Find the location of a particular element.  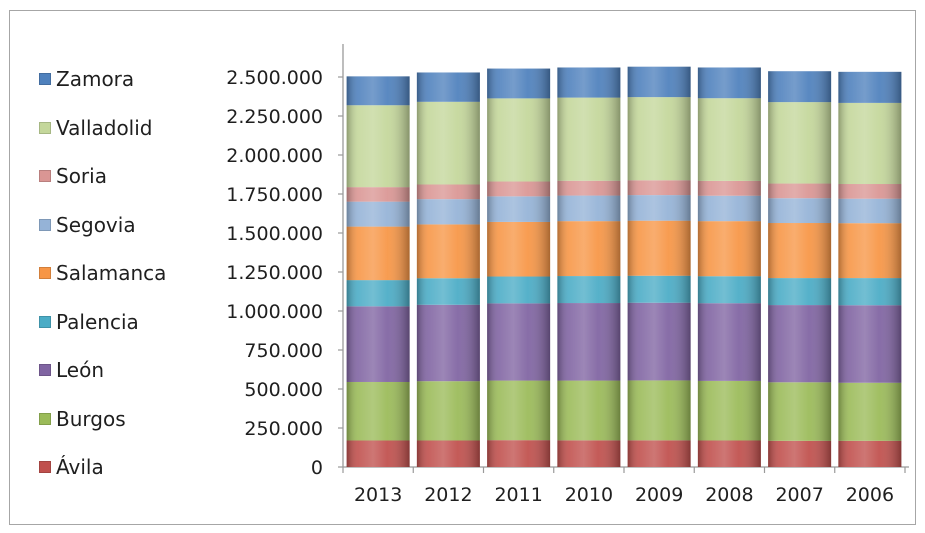

legend-label: León is located at coordinates (80, 370).